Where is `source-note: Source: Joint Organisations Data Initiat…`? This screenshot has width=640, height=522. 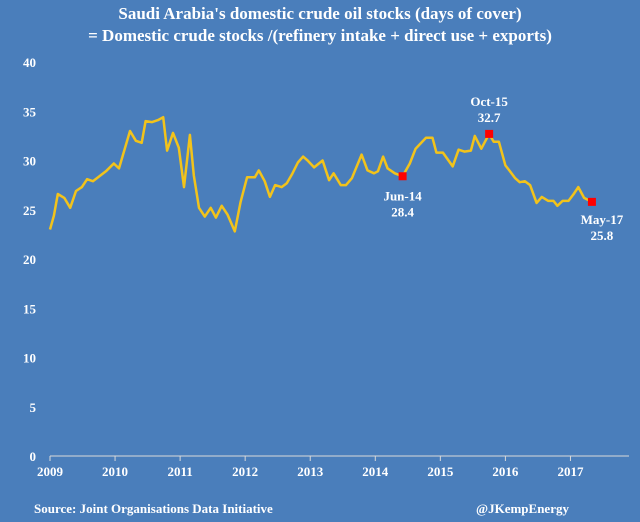 source-note: Source: Joint Organisations Data Initiat… is located at coordinates (153, 508).